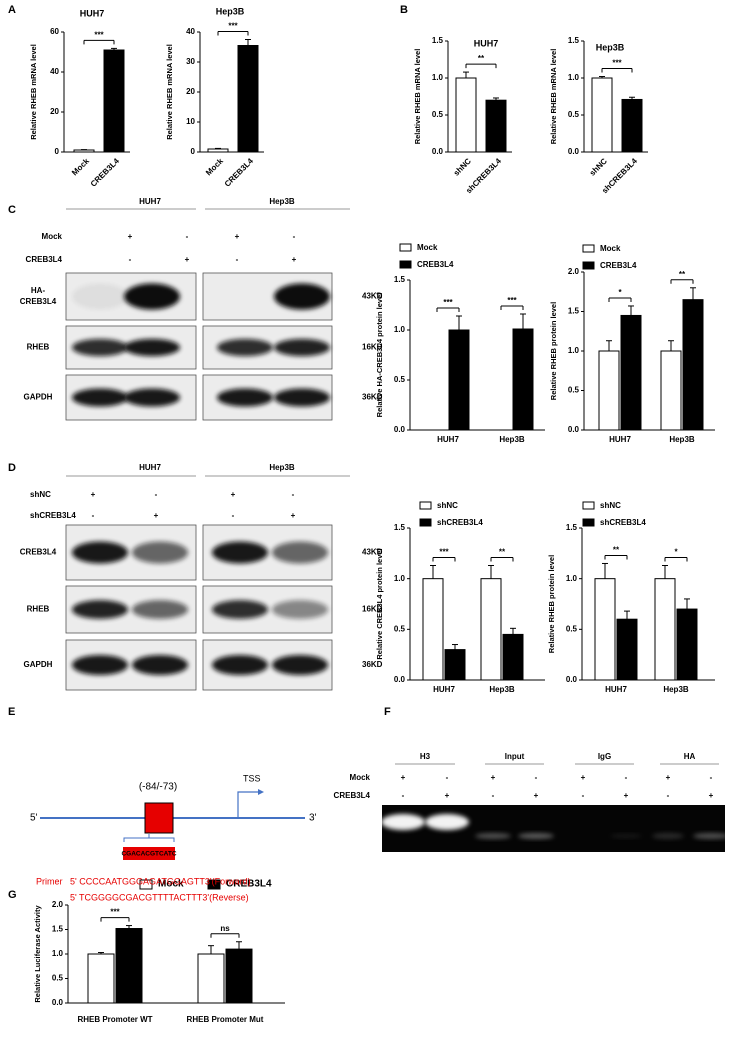  What do you see at coordinates (92, 13) in the screenshot?
I see `chart-title: HUH7` at bounding box center [92, 13].